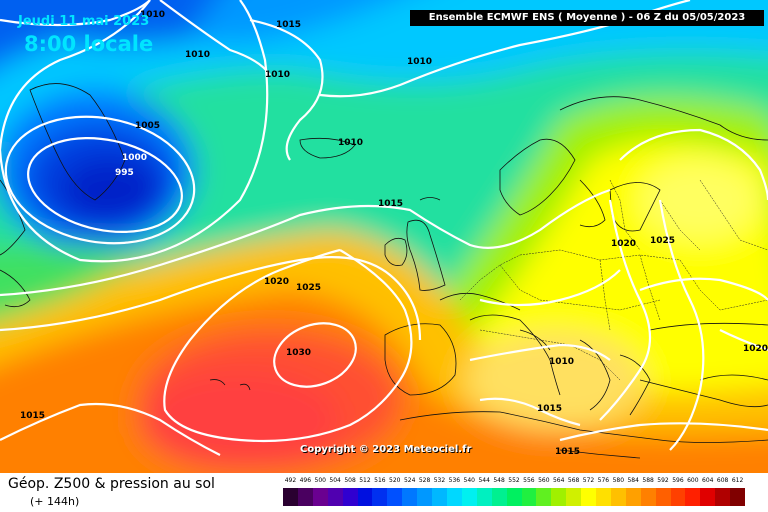 The image size is (768, 512). What do you see at coordinates (380, 480) in the screenshot?
I see `legend-value: 516` at bounding box center [380, 480].